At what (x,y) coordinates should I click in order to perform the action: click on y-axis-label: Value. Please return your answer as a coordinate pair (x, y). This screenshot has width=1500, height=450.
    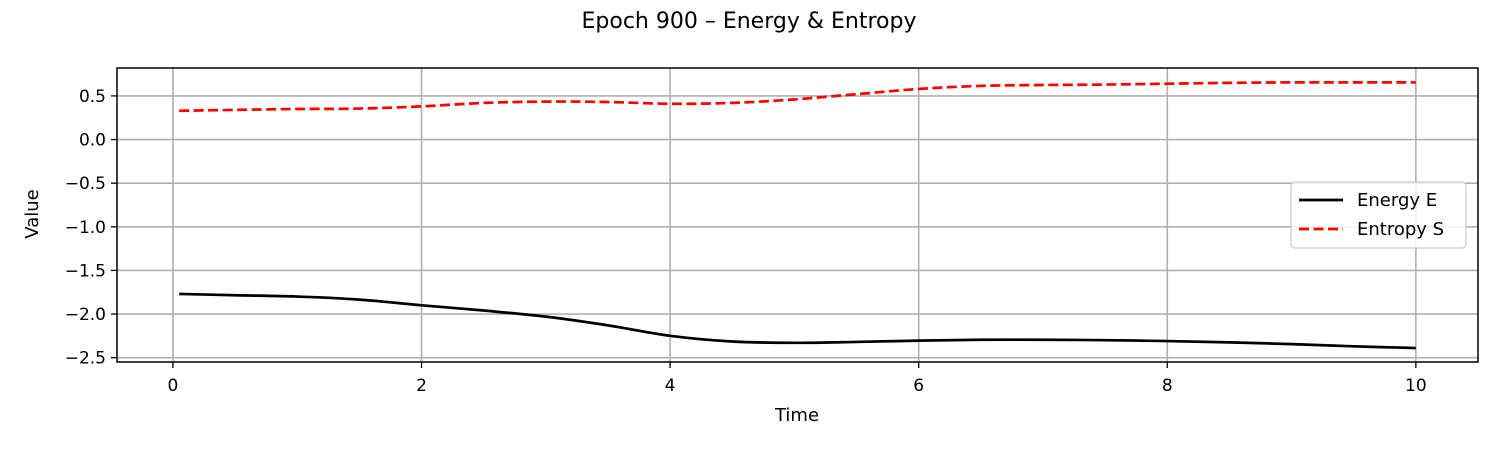
    Looking at the image, I should click on (32, 213).